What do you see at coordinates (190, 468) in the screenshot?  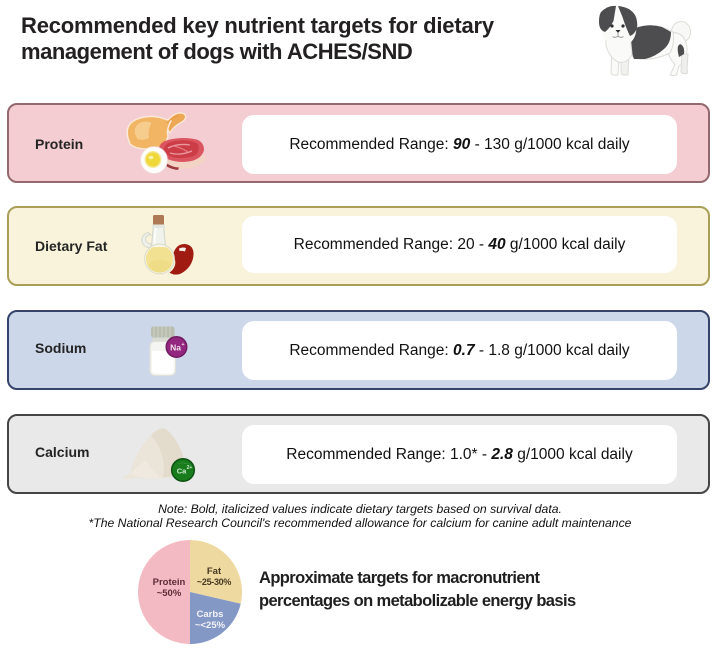 I see `svg-text: 2+` at bounding box center [190, 468].